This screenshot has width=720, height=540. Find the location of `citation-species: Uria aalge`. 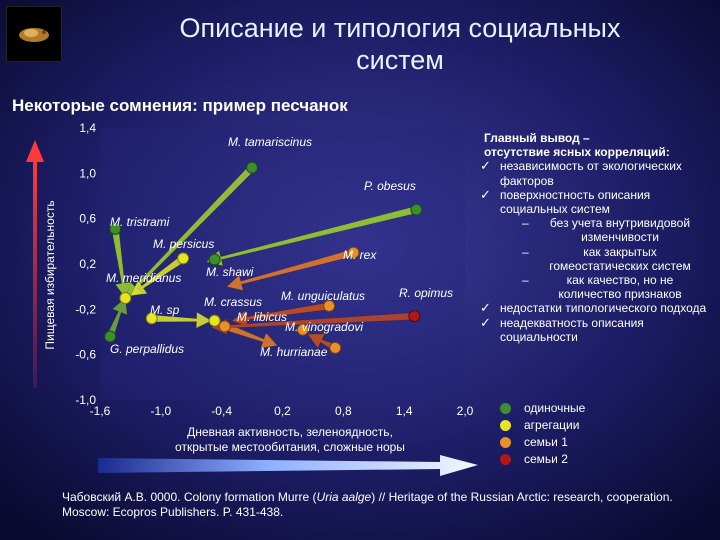

citation-species: Uria aalge is located at coordinates (344, 497).